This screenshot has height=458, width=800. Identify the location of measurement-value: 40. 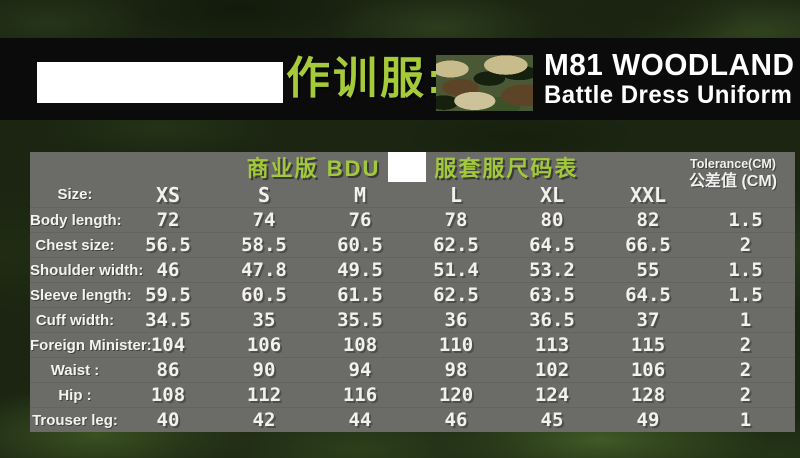
(168, 420).